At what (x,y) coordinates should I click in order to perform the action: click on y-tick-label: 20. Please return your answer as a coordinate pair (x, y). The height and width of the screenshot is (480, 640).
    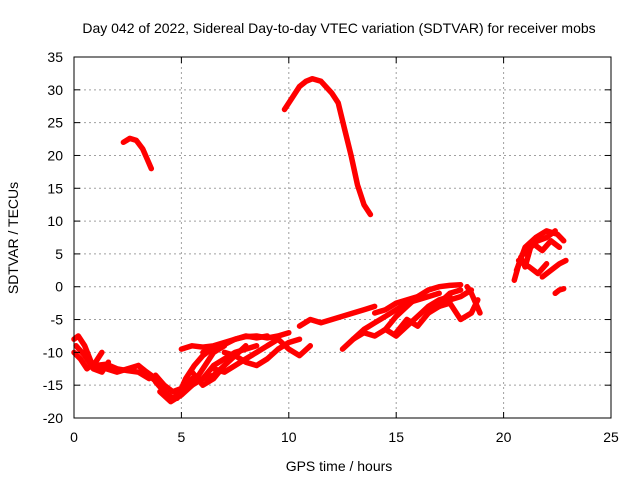
    Looking at the image, I should click on (55, 155).